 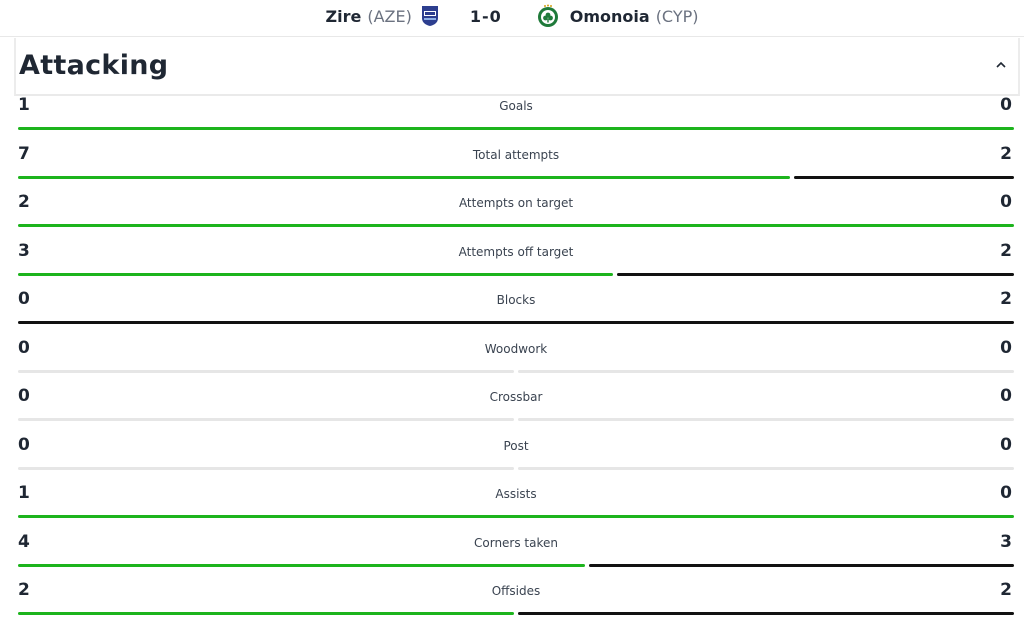 I want to click on away-team-country: (CYP), so click(x=677, y=16).